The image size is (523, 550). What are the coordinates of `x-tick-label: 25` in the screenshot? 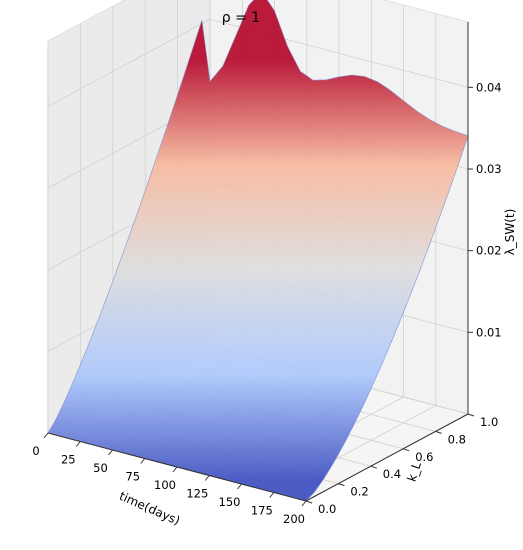 It's located at (68, 460).